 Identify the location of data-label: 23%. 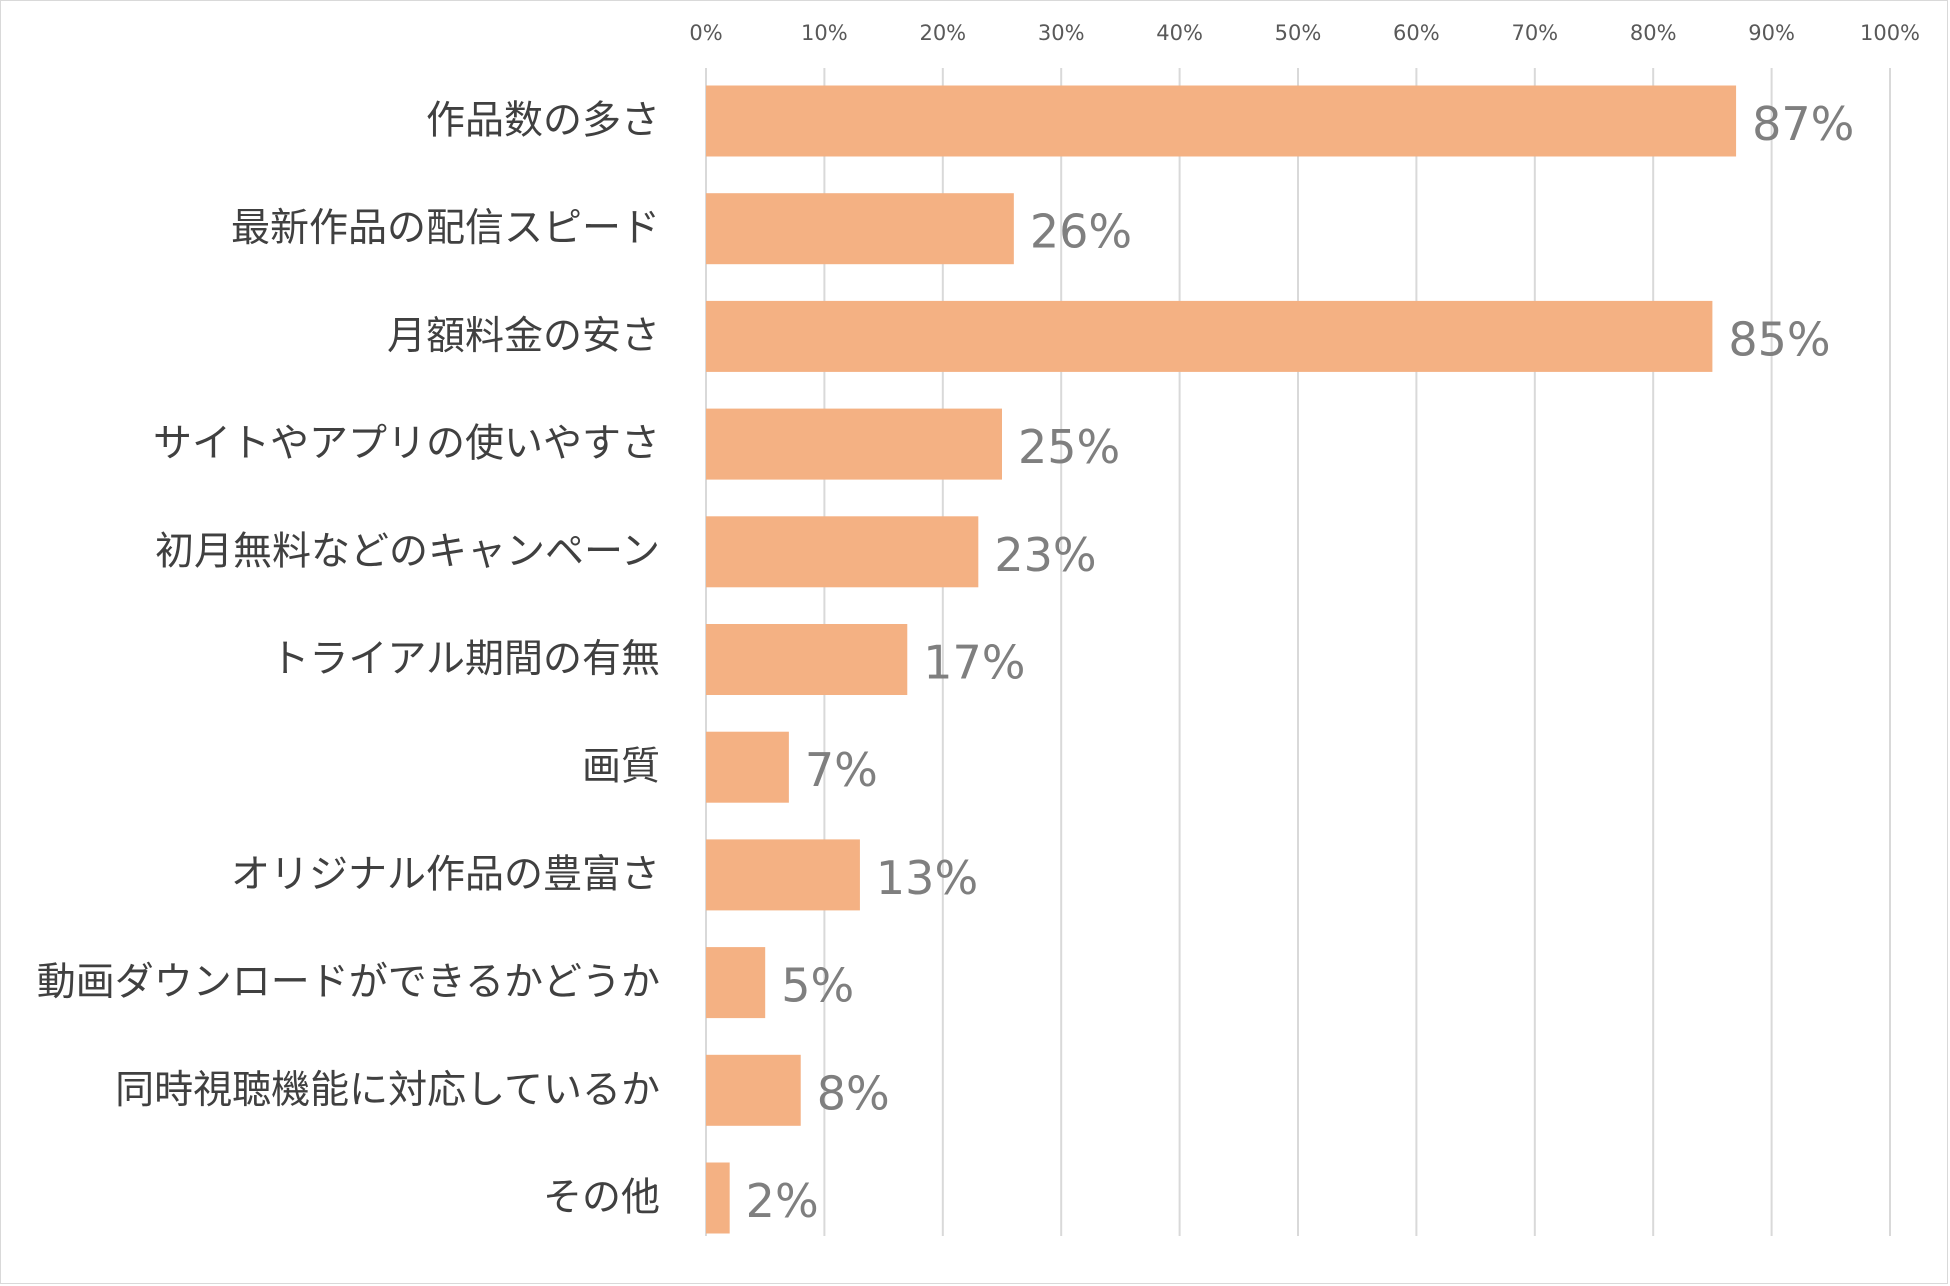
(1045, 555).